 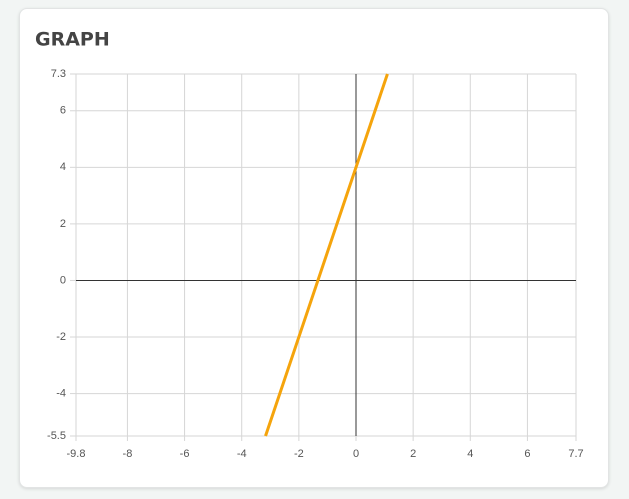 What do you see at coordinates (299, 454) in the screenshot?
I see `x-tick-label: -2` at bounding box center [299, 454].